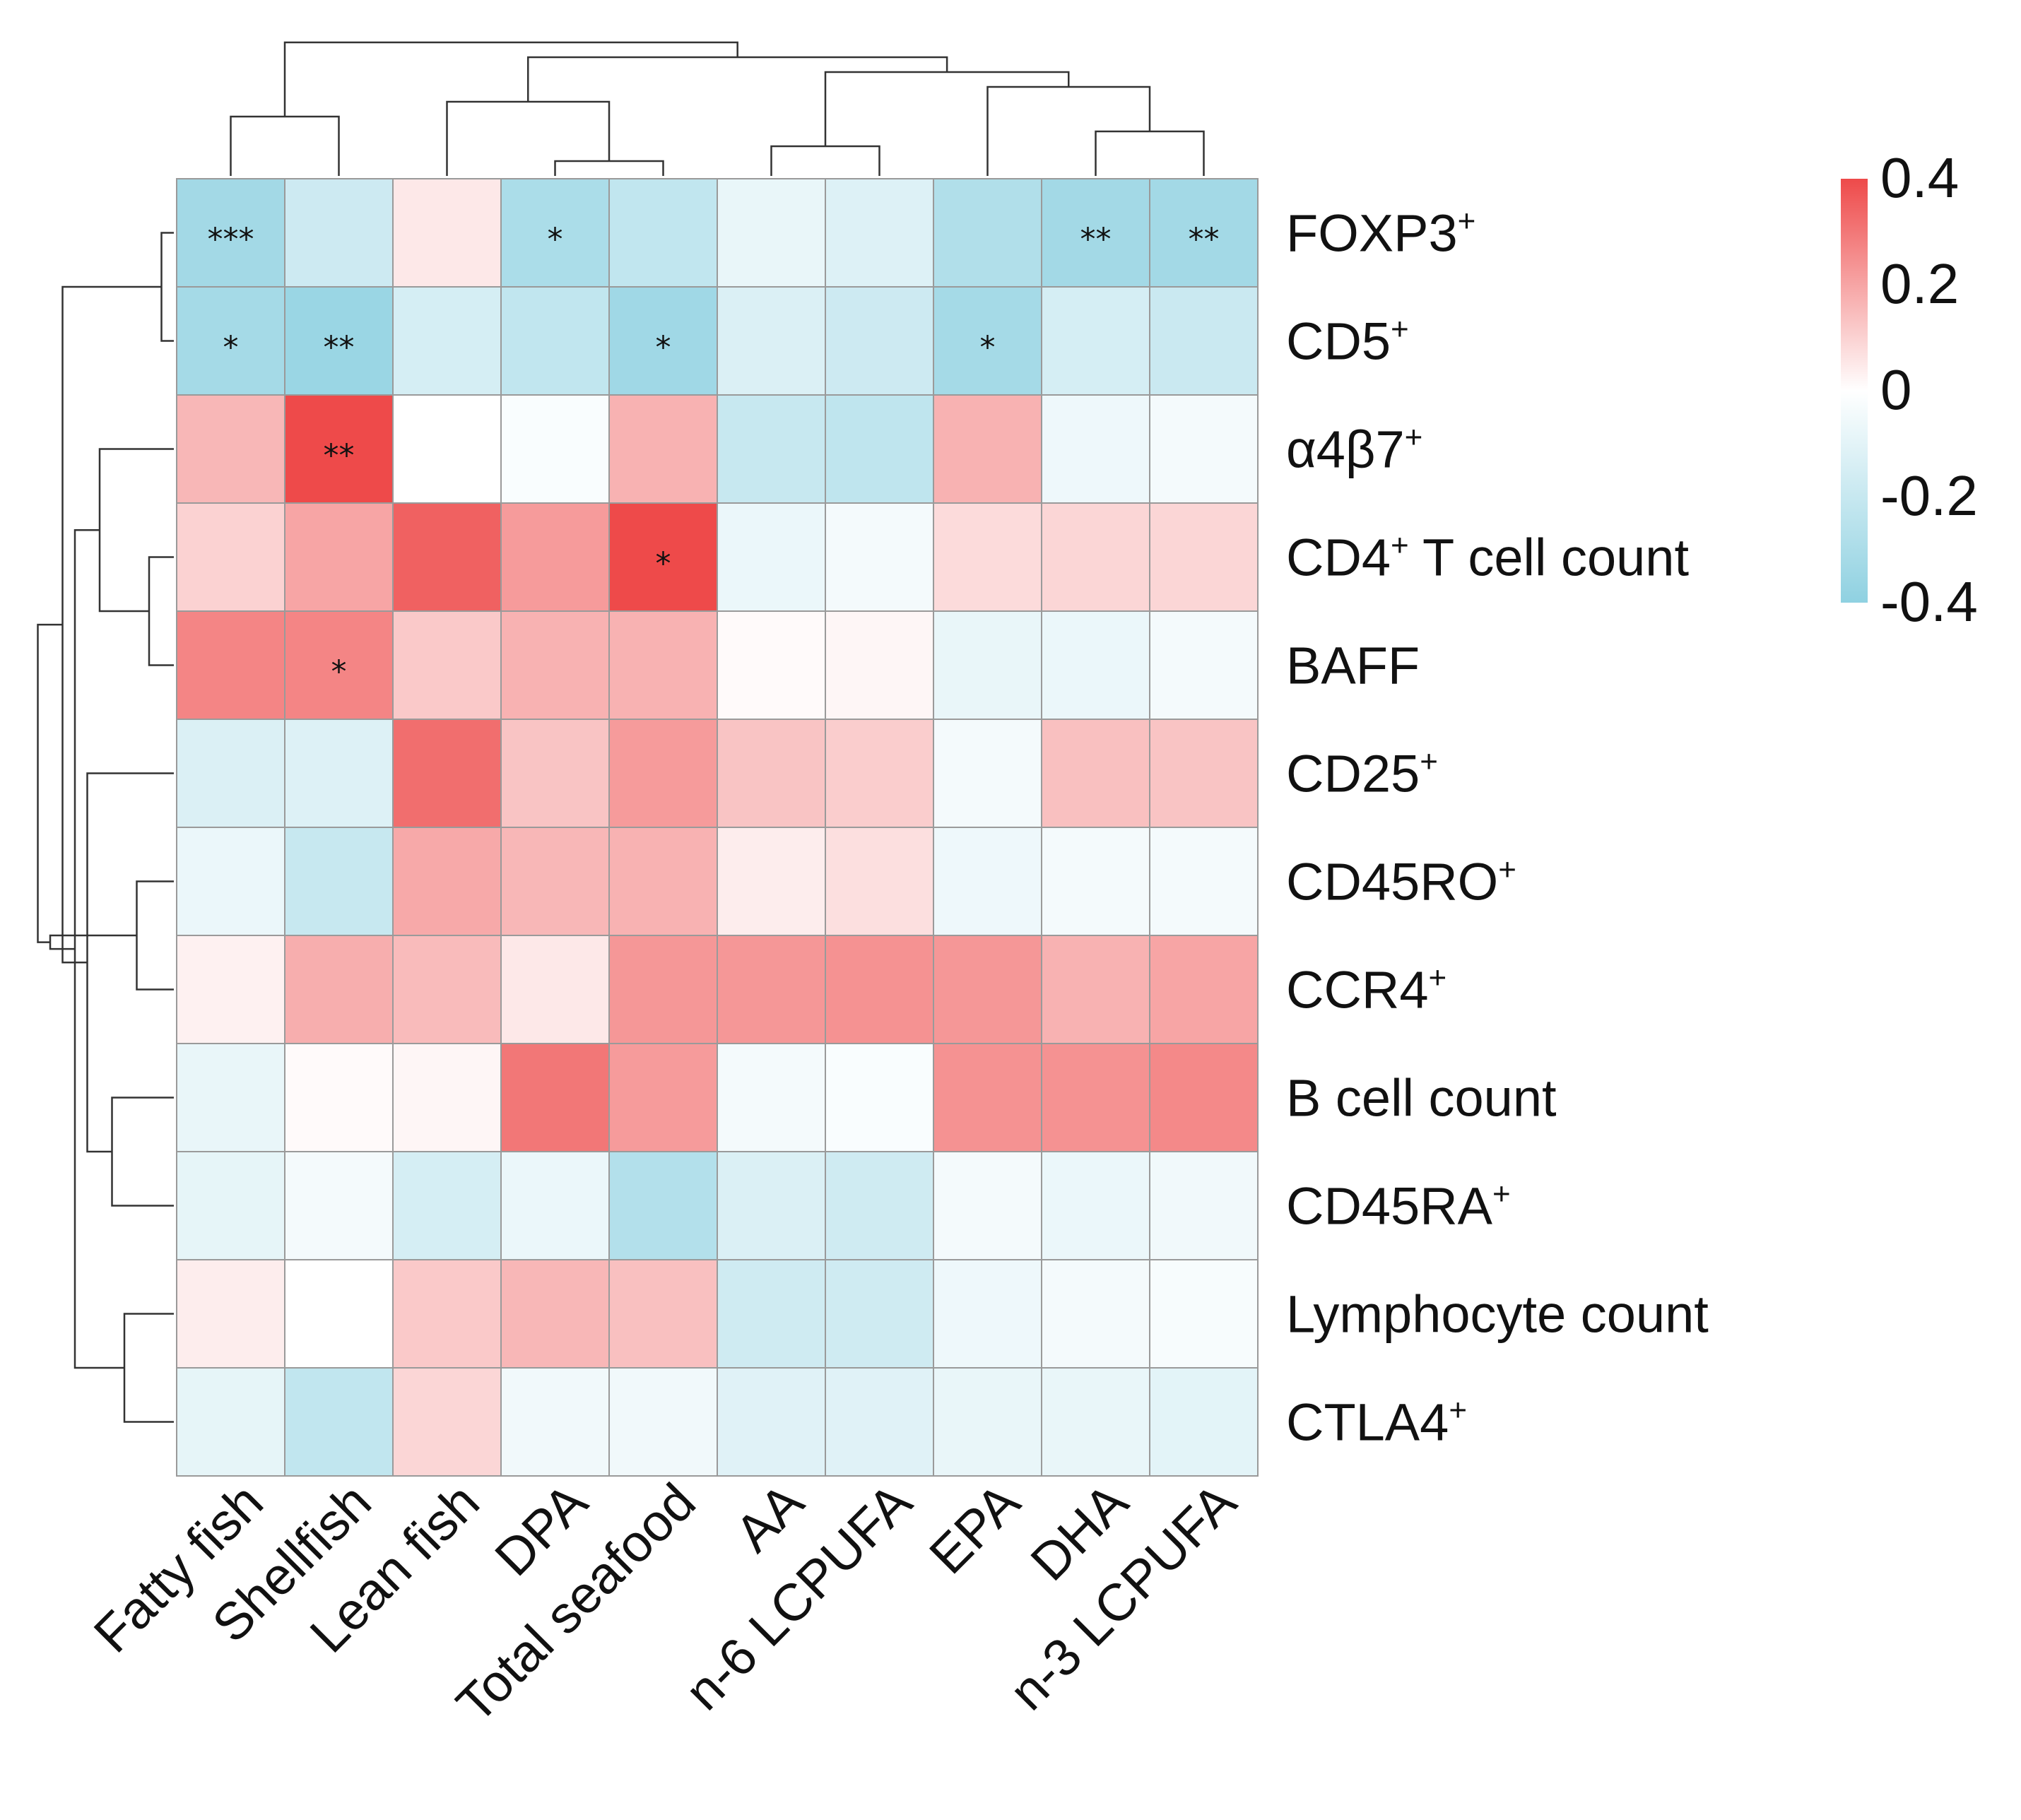 This screenshot has width=2021, height=1820. I want to click on row-dendrogram, so click(105, 828).